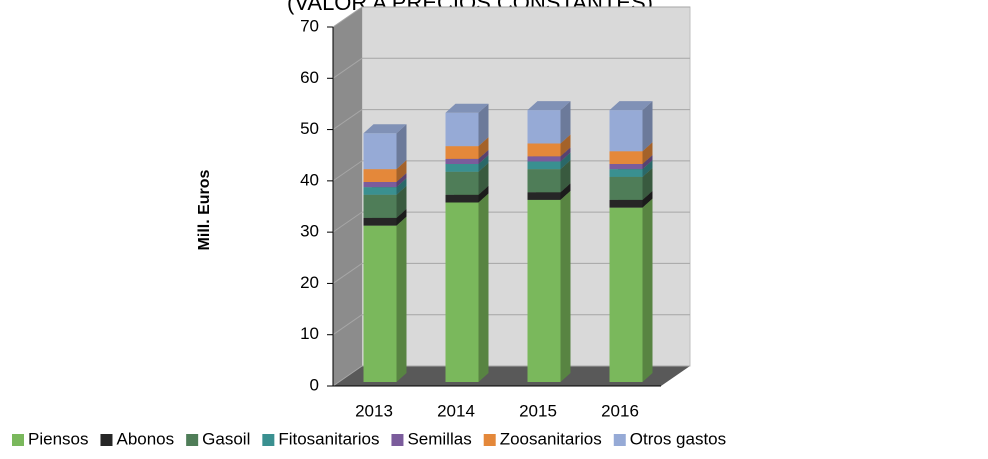  Describe the element at coordinates (538, 410) in the screenshot. I see `x-tick-label: 2015` at that location.